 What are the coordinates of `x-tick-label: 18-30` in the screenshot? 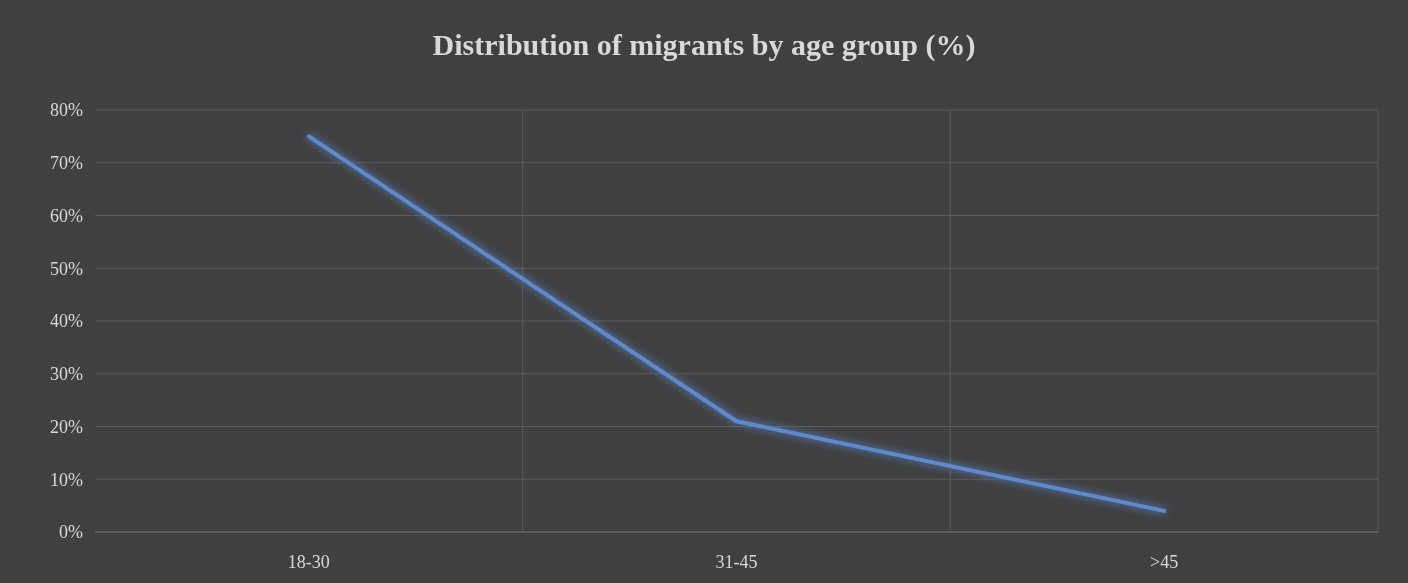 It's located at (308, 562).